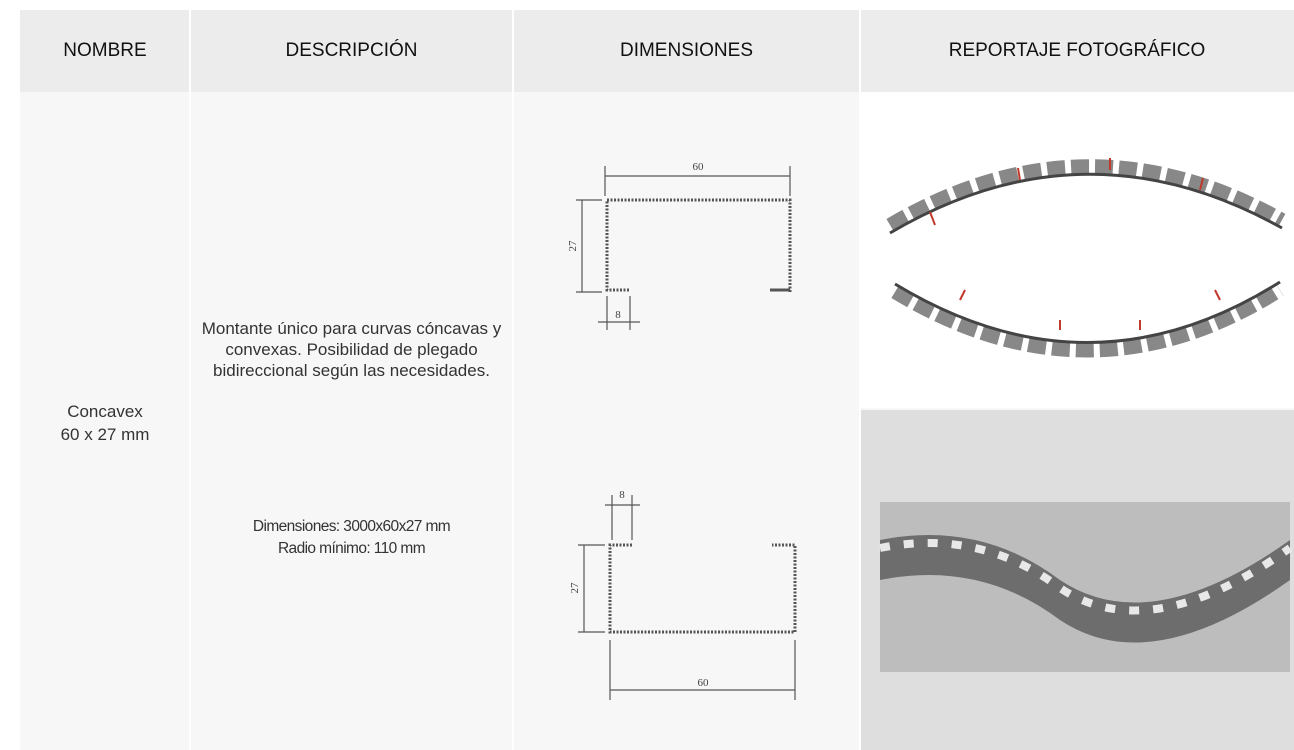  I want to click on header-text: DESCRIPCIÓN, so click(351, 50).